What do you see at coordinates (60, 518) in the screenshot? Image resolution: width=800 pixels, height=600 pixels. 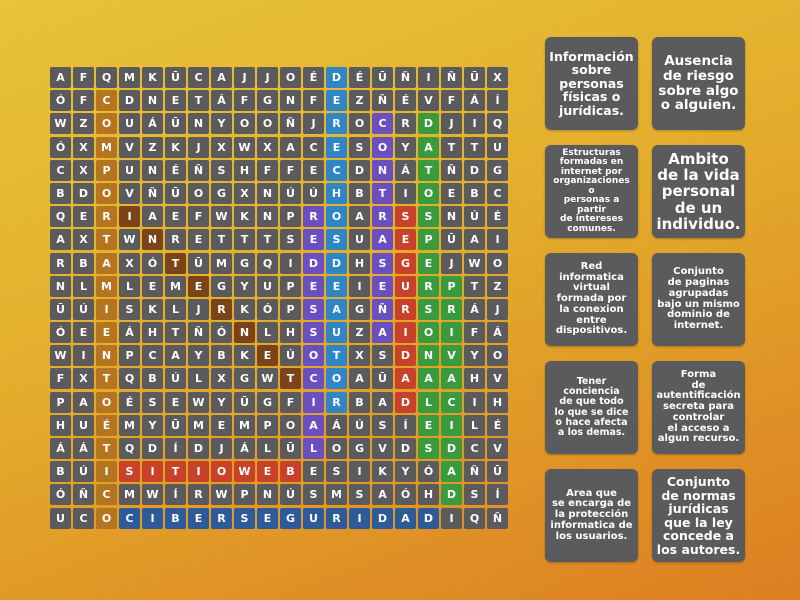 I see `grid-cell: U` at bounding box center [60, 518].